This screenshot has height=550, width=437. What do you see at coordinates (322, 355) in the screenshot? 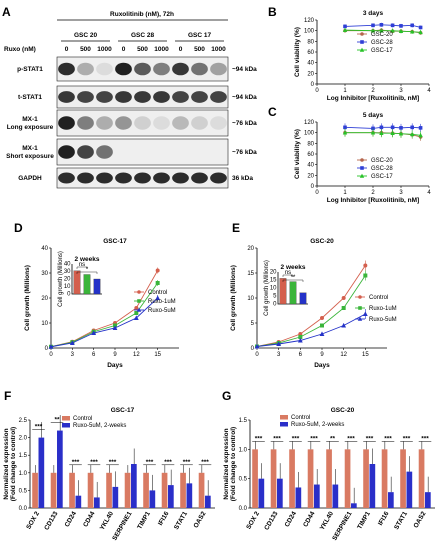
I see `x-tick-label: 9` at bounding box center [322, 355].